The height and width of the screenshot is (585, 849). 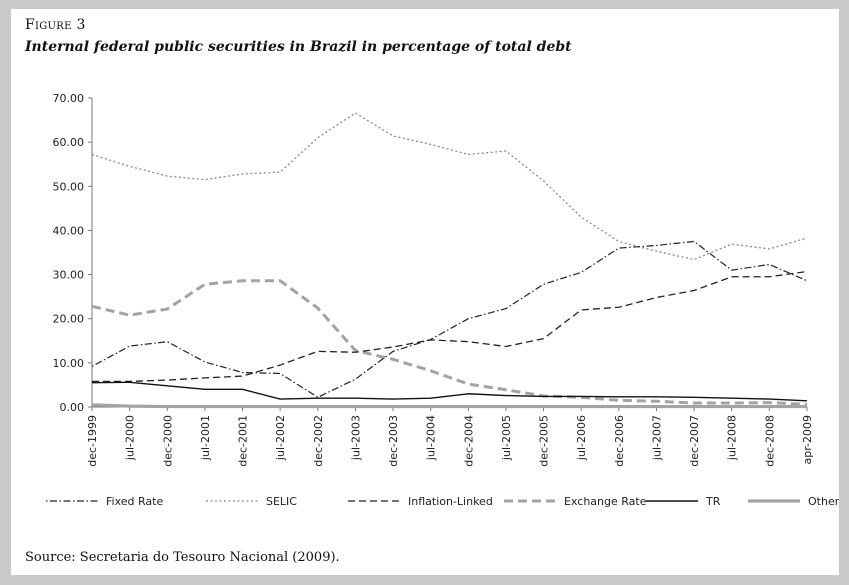 What do you see at coordinates (281, 501) in the screenshot?
I see `legend-label: SELIC` at bounding box center [281, 501].